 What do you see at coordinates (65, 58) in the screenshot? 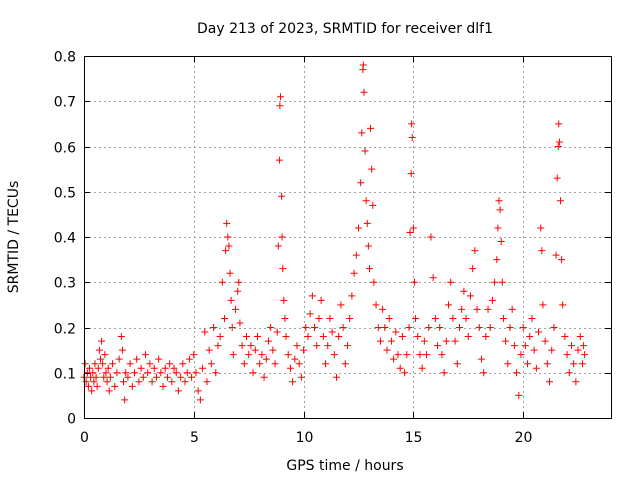
I see `y-tick-label: 0.8` at bounding box center [65, 58].